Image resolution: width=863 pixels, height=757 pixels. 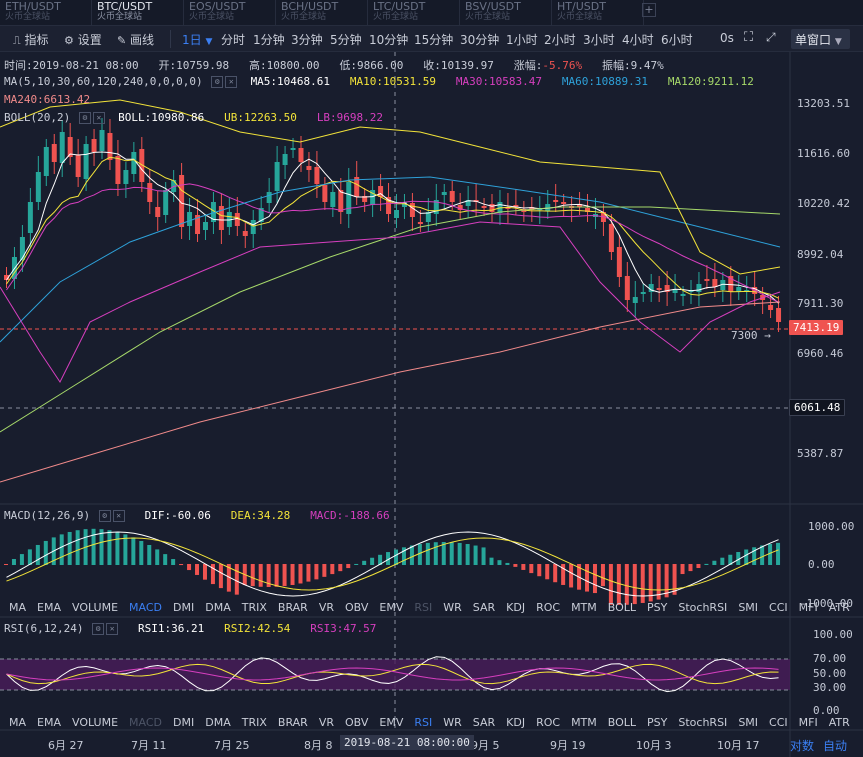 What do you see at coordinates (414, 13) in the screenshot?
I see `tab-ltc-usdt: LTC/USDT 火币全球站` at bounding box center [414, 13].